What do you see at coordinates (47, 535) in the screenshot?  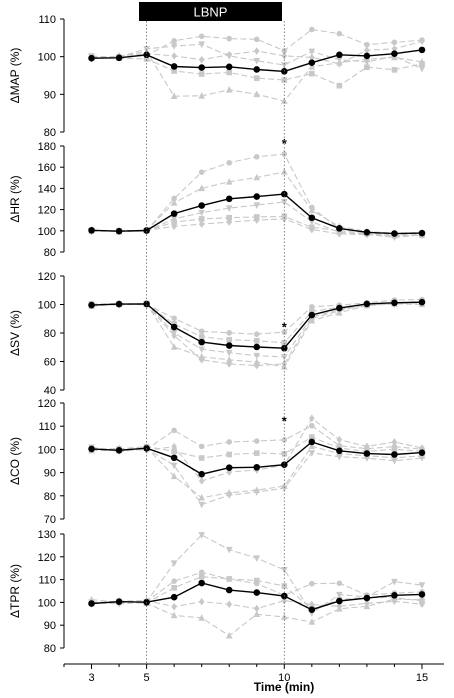 I see `y-tick-label: 130` at bounding box center [47, 535].